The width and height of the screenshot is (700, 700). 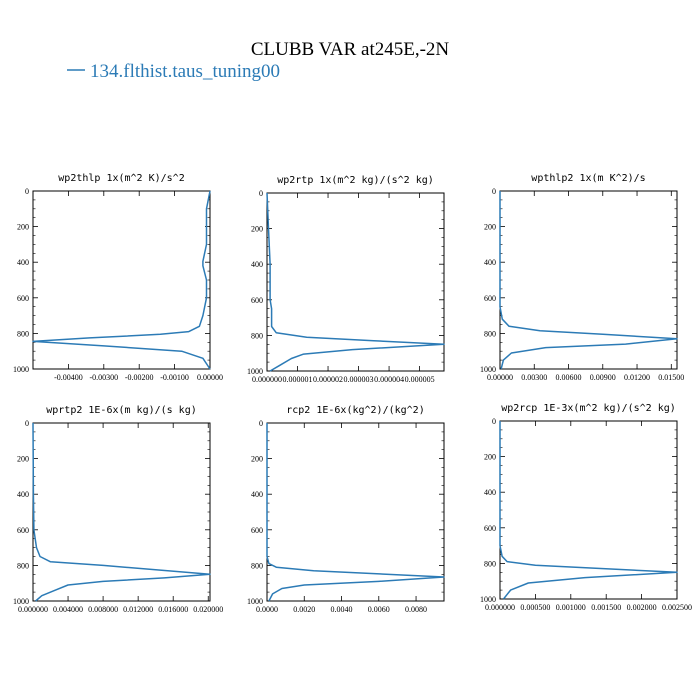 I want to click on x-tick-label: 0.0000, so click(x=267, y=609).